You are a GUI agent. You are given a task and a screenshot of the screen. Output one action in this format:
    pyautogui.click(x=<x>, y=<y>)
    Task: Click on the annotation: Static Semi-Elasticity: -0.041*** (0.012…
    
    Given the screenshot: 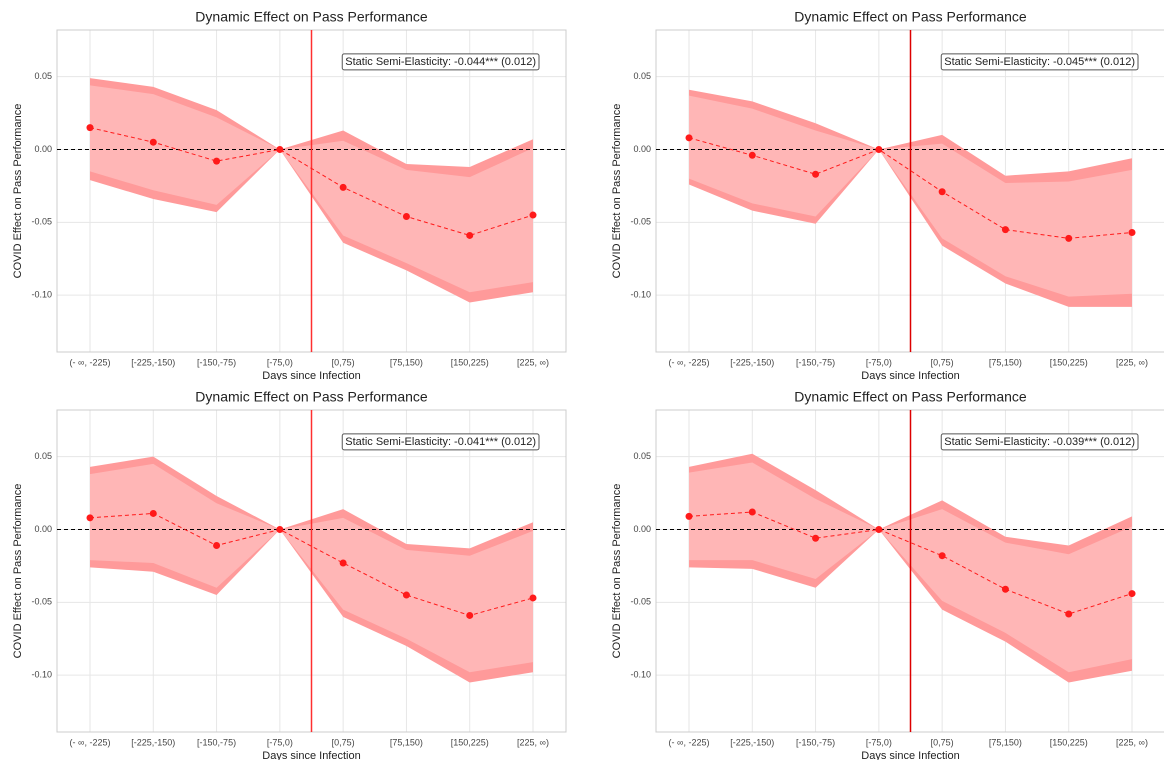 What is the action you would take?
    pyautogui.click(x=440, y=442)
    